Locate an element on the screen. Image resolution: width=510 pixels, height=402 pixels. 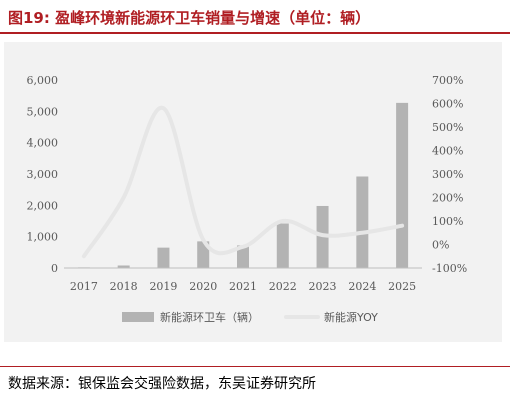
right-axis-tick-label: 500% is located at coordinates (447, 127).